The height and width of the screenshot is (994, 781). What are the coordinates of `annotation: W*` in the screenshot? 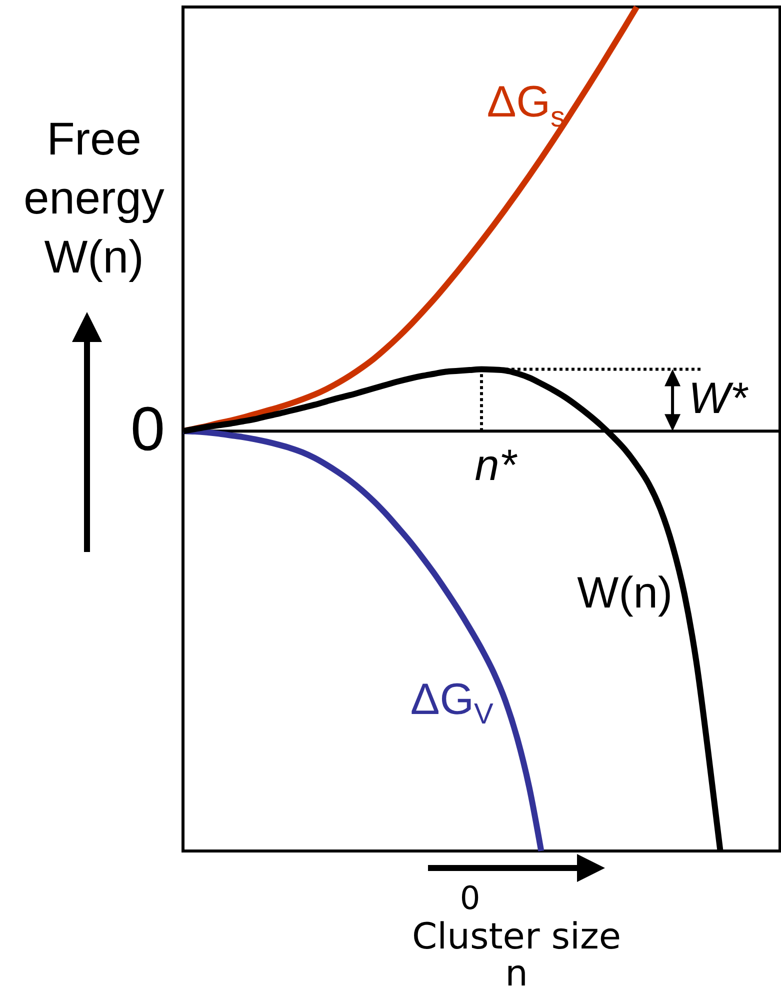 It's located at (719, 399).